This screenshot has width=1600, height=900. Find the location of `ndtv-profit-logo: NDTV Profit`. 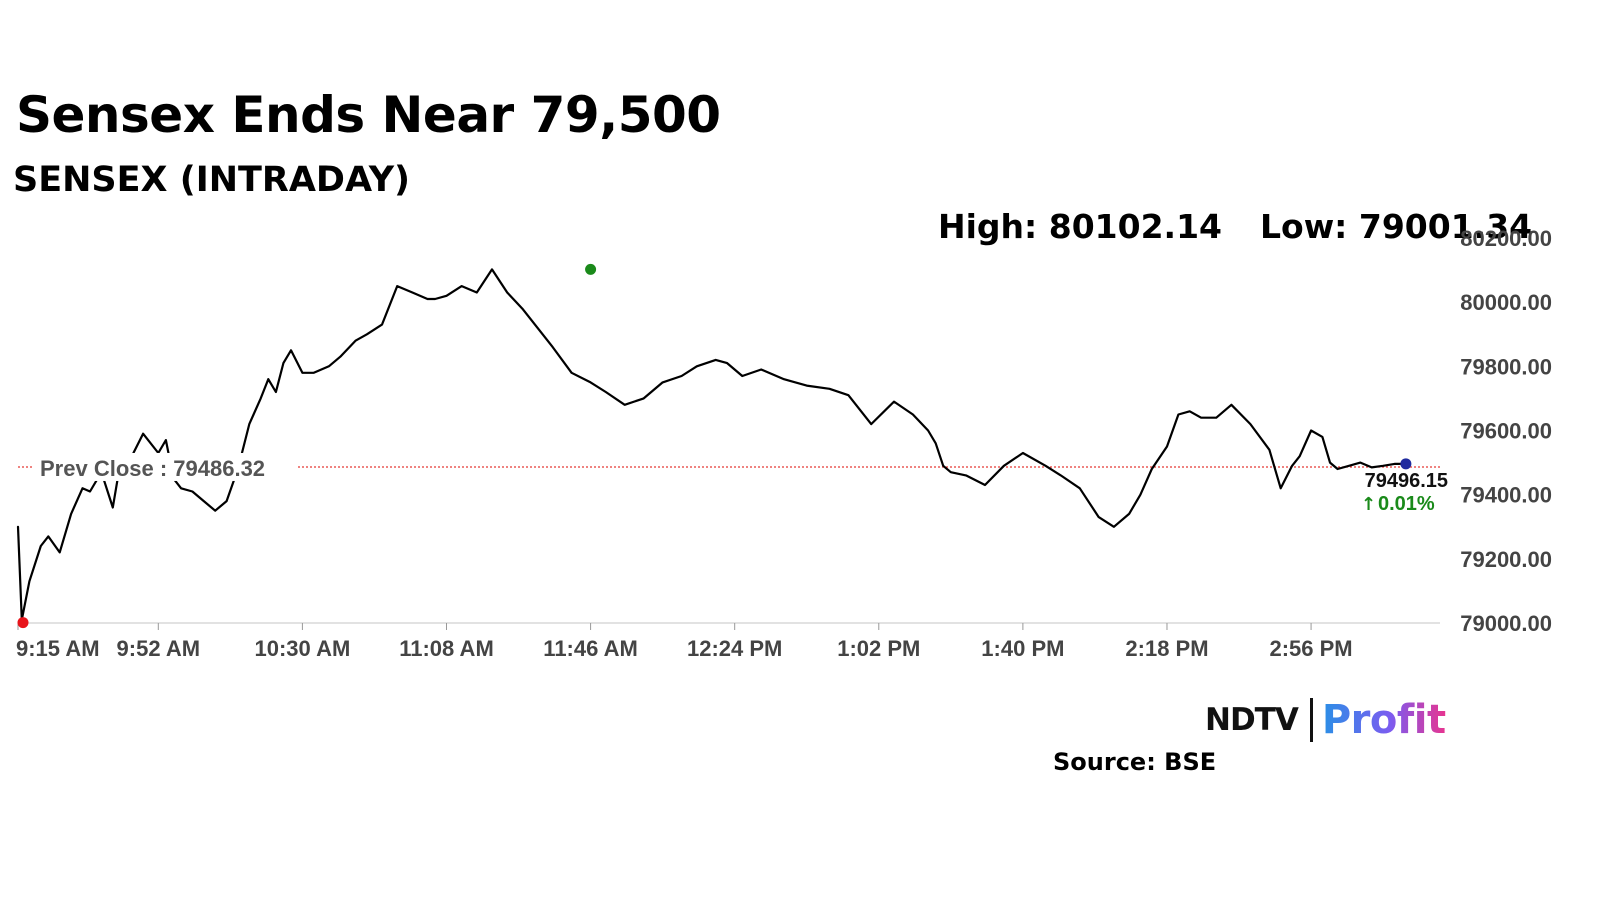

ndtv-profit-logo: NDTV Profit is located at coordinates (1325, 720).